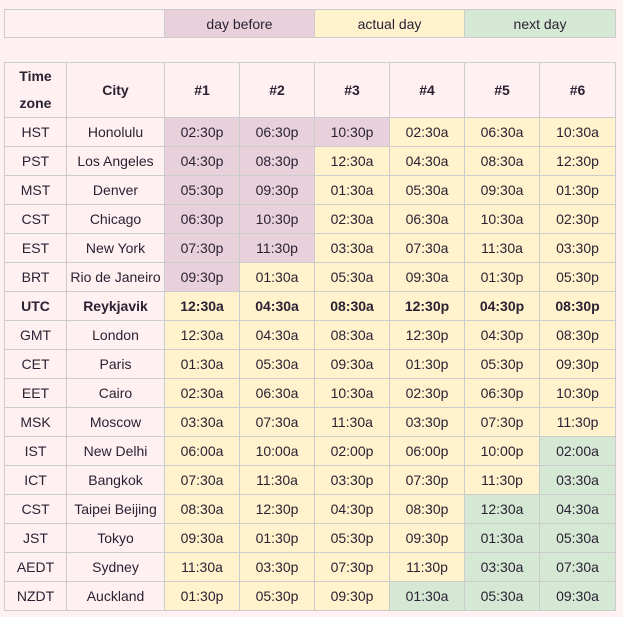 The image size is (623, 617). I want to click on city-cell: New Delhi, so click(115, 451).